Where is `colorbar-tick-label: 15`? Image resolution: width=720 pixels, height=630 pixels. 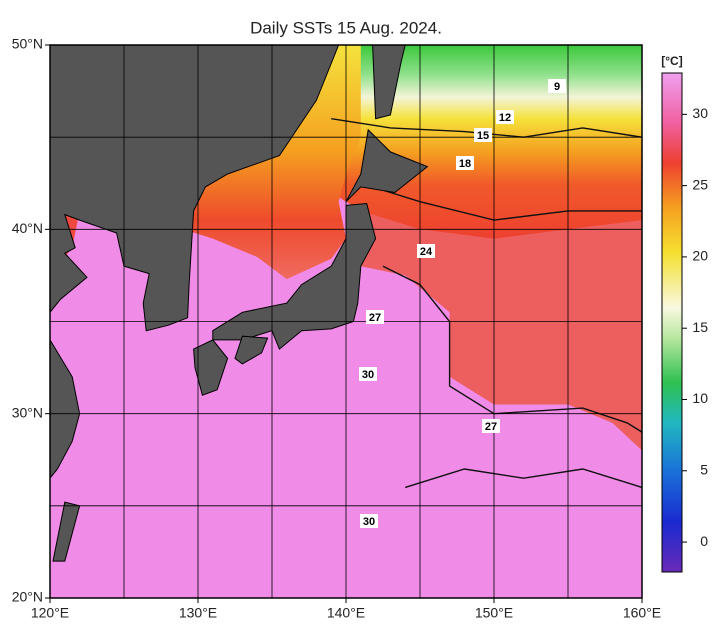 colorbar-tick-label: 15 is located at coordinates (700, 327).